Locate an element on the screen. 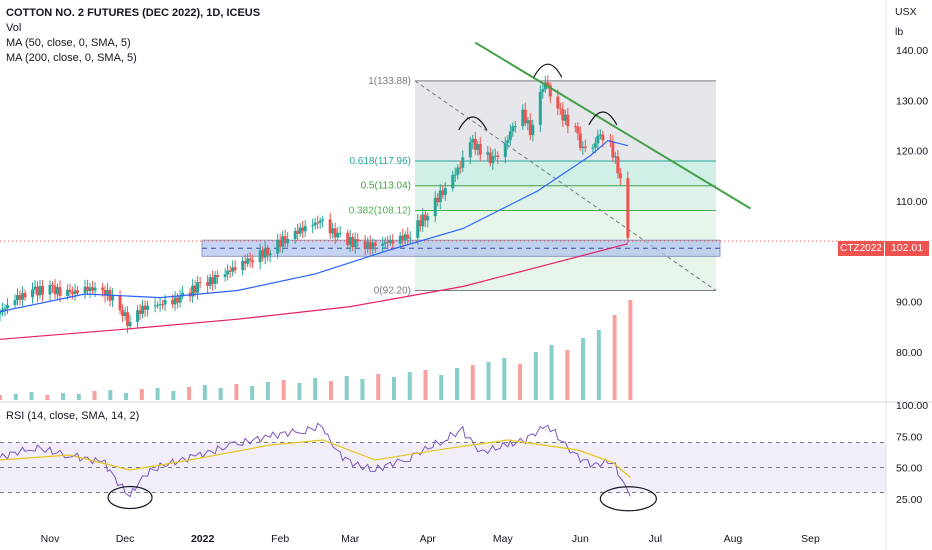 Image resolution: width=932 pixels, height=550 pixels. legend-ma50: MA (50, close, 0, SMA, 5) is located at coordinates (68, 43).